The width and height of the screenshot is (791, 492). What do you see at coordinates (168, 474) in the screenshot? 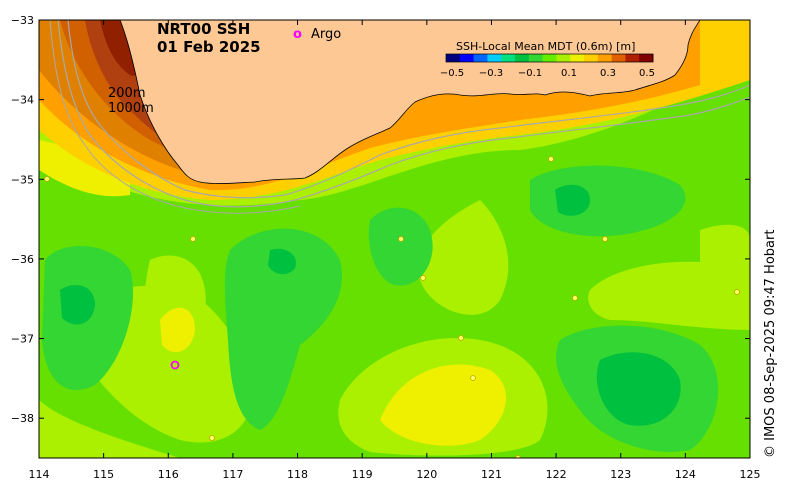
I see `x-tick-label: 116` at bounding box center [168, 474].